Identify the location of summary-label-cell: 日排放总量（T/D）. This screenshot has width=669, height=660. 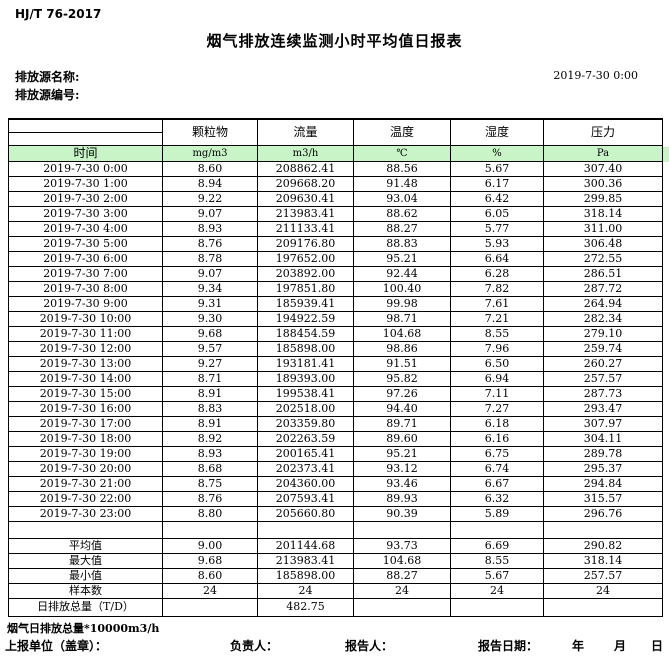
(85, 607).